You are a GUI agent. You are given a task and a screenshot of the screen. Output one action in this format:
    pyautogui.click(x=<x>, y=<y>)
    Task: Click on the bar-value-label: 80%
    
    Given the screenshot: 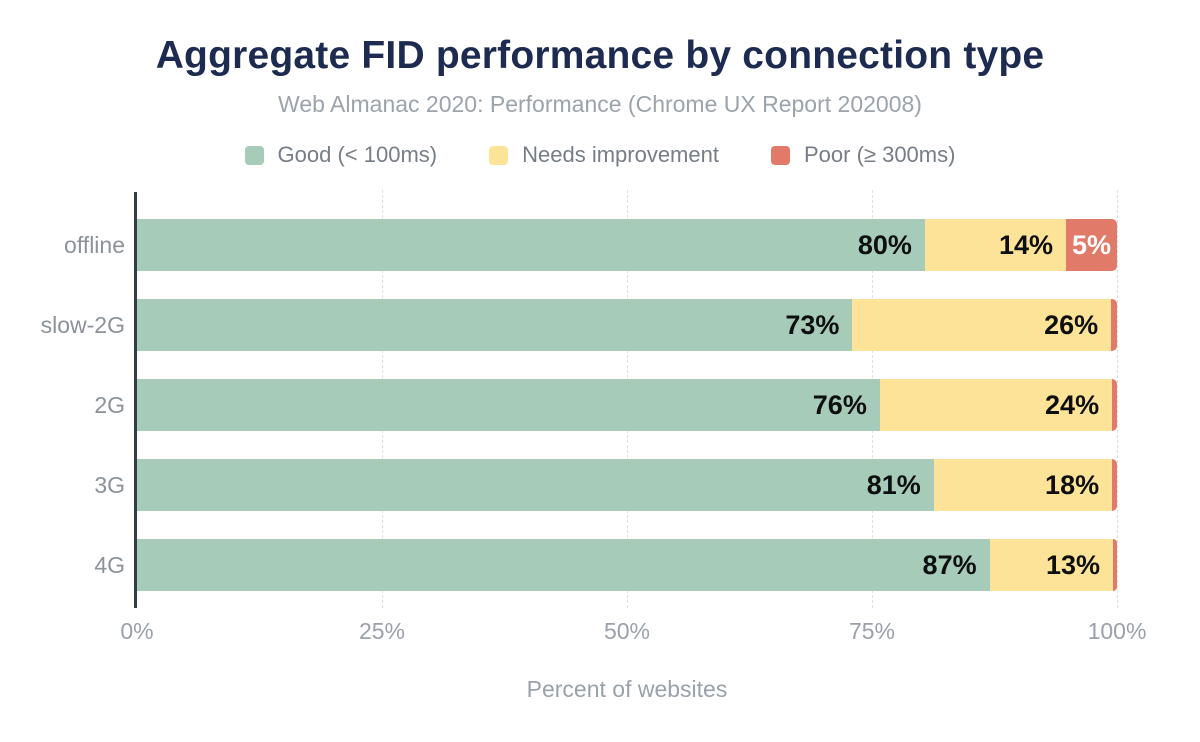 What is the action you would take?
    pyautogui.click(x=884, y=244)
    